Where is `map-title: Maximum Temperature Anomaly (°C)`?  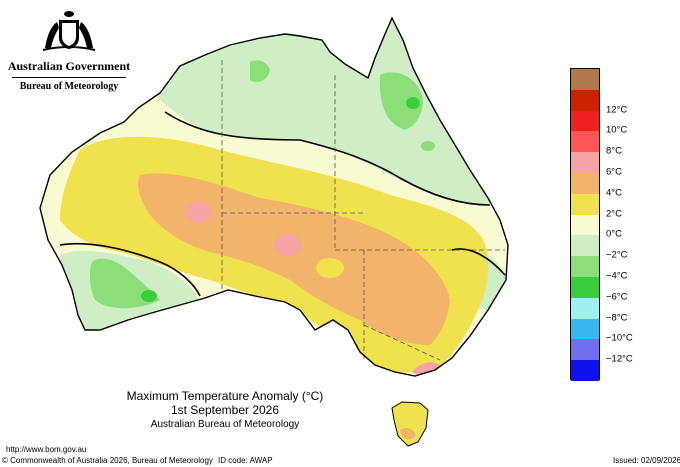
map-title: Maximum Temperature Anomaly (°C) is located at coordinates (225, 396).